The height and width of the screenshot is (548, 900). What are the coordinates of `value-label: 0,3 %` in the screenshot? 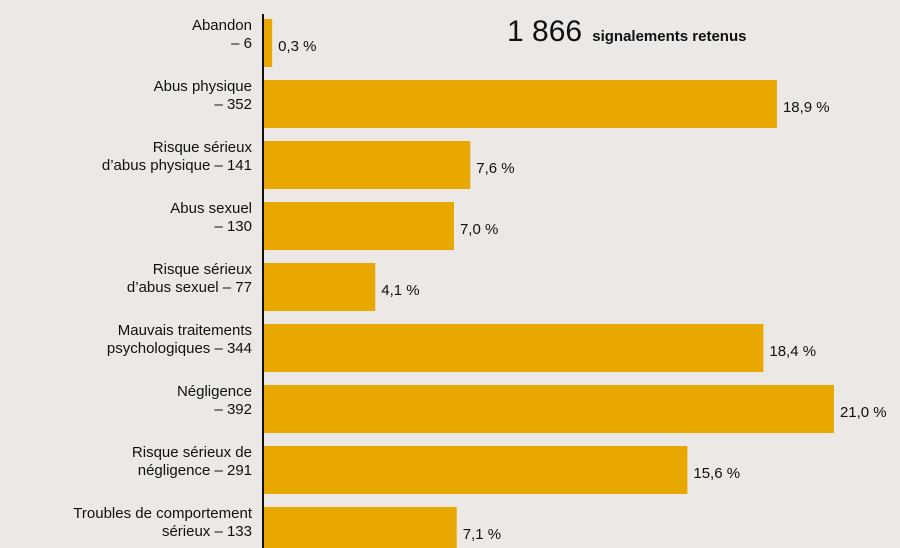 It's located at (297, 46).